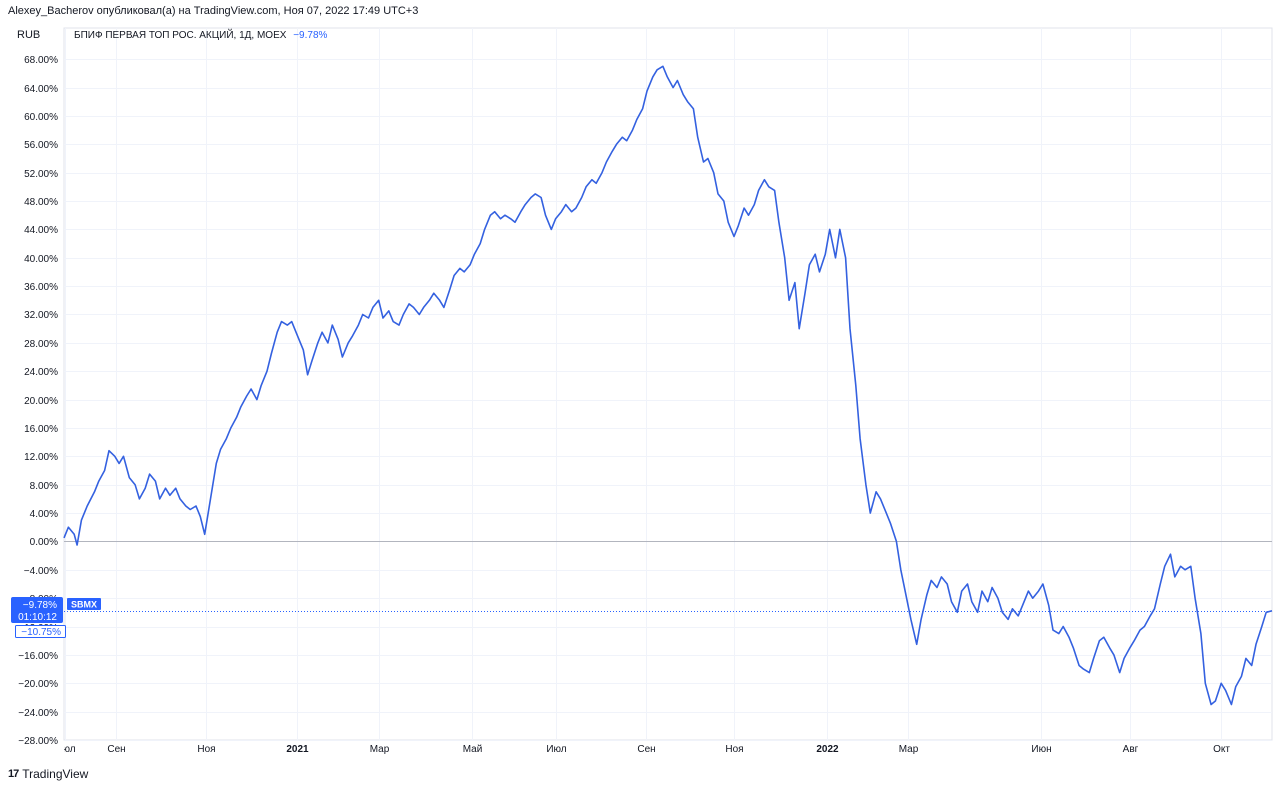 The image size is (1280, 790). What do you see at coordinates (28, 35) in the screenshot?
I see `currency-label: RUB` at bounding box center [28, 35].